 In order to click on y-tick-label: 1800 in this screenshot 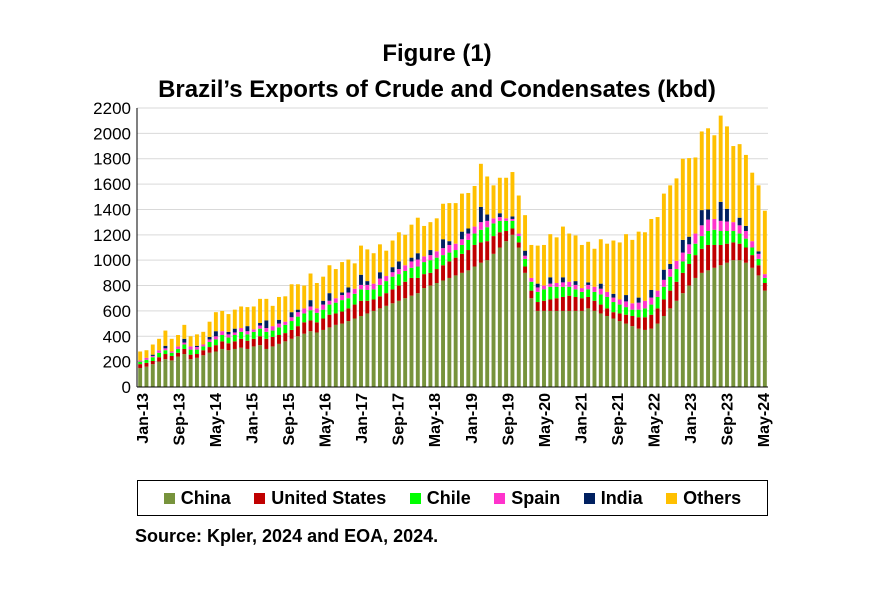, I will do `click(112, 159)`.